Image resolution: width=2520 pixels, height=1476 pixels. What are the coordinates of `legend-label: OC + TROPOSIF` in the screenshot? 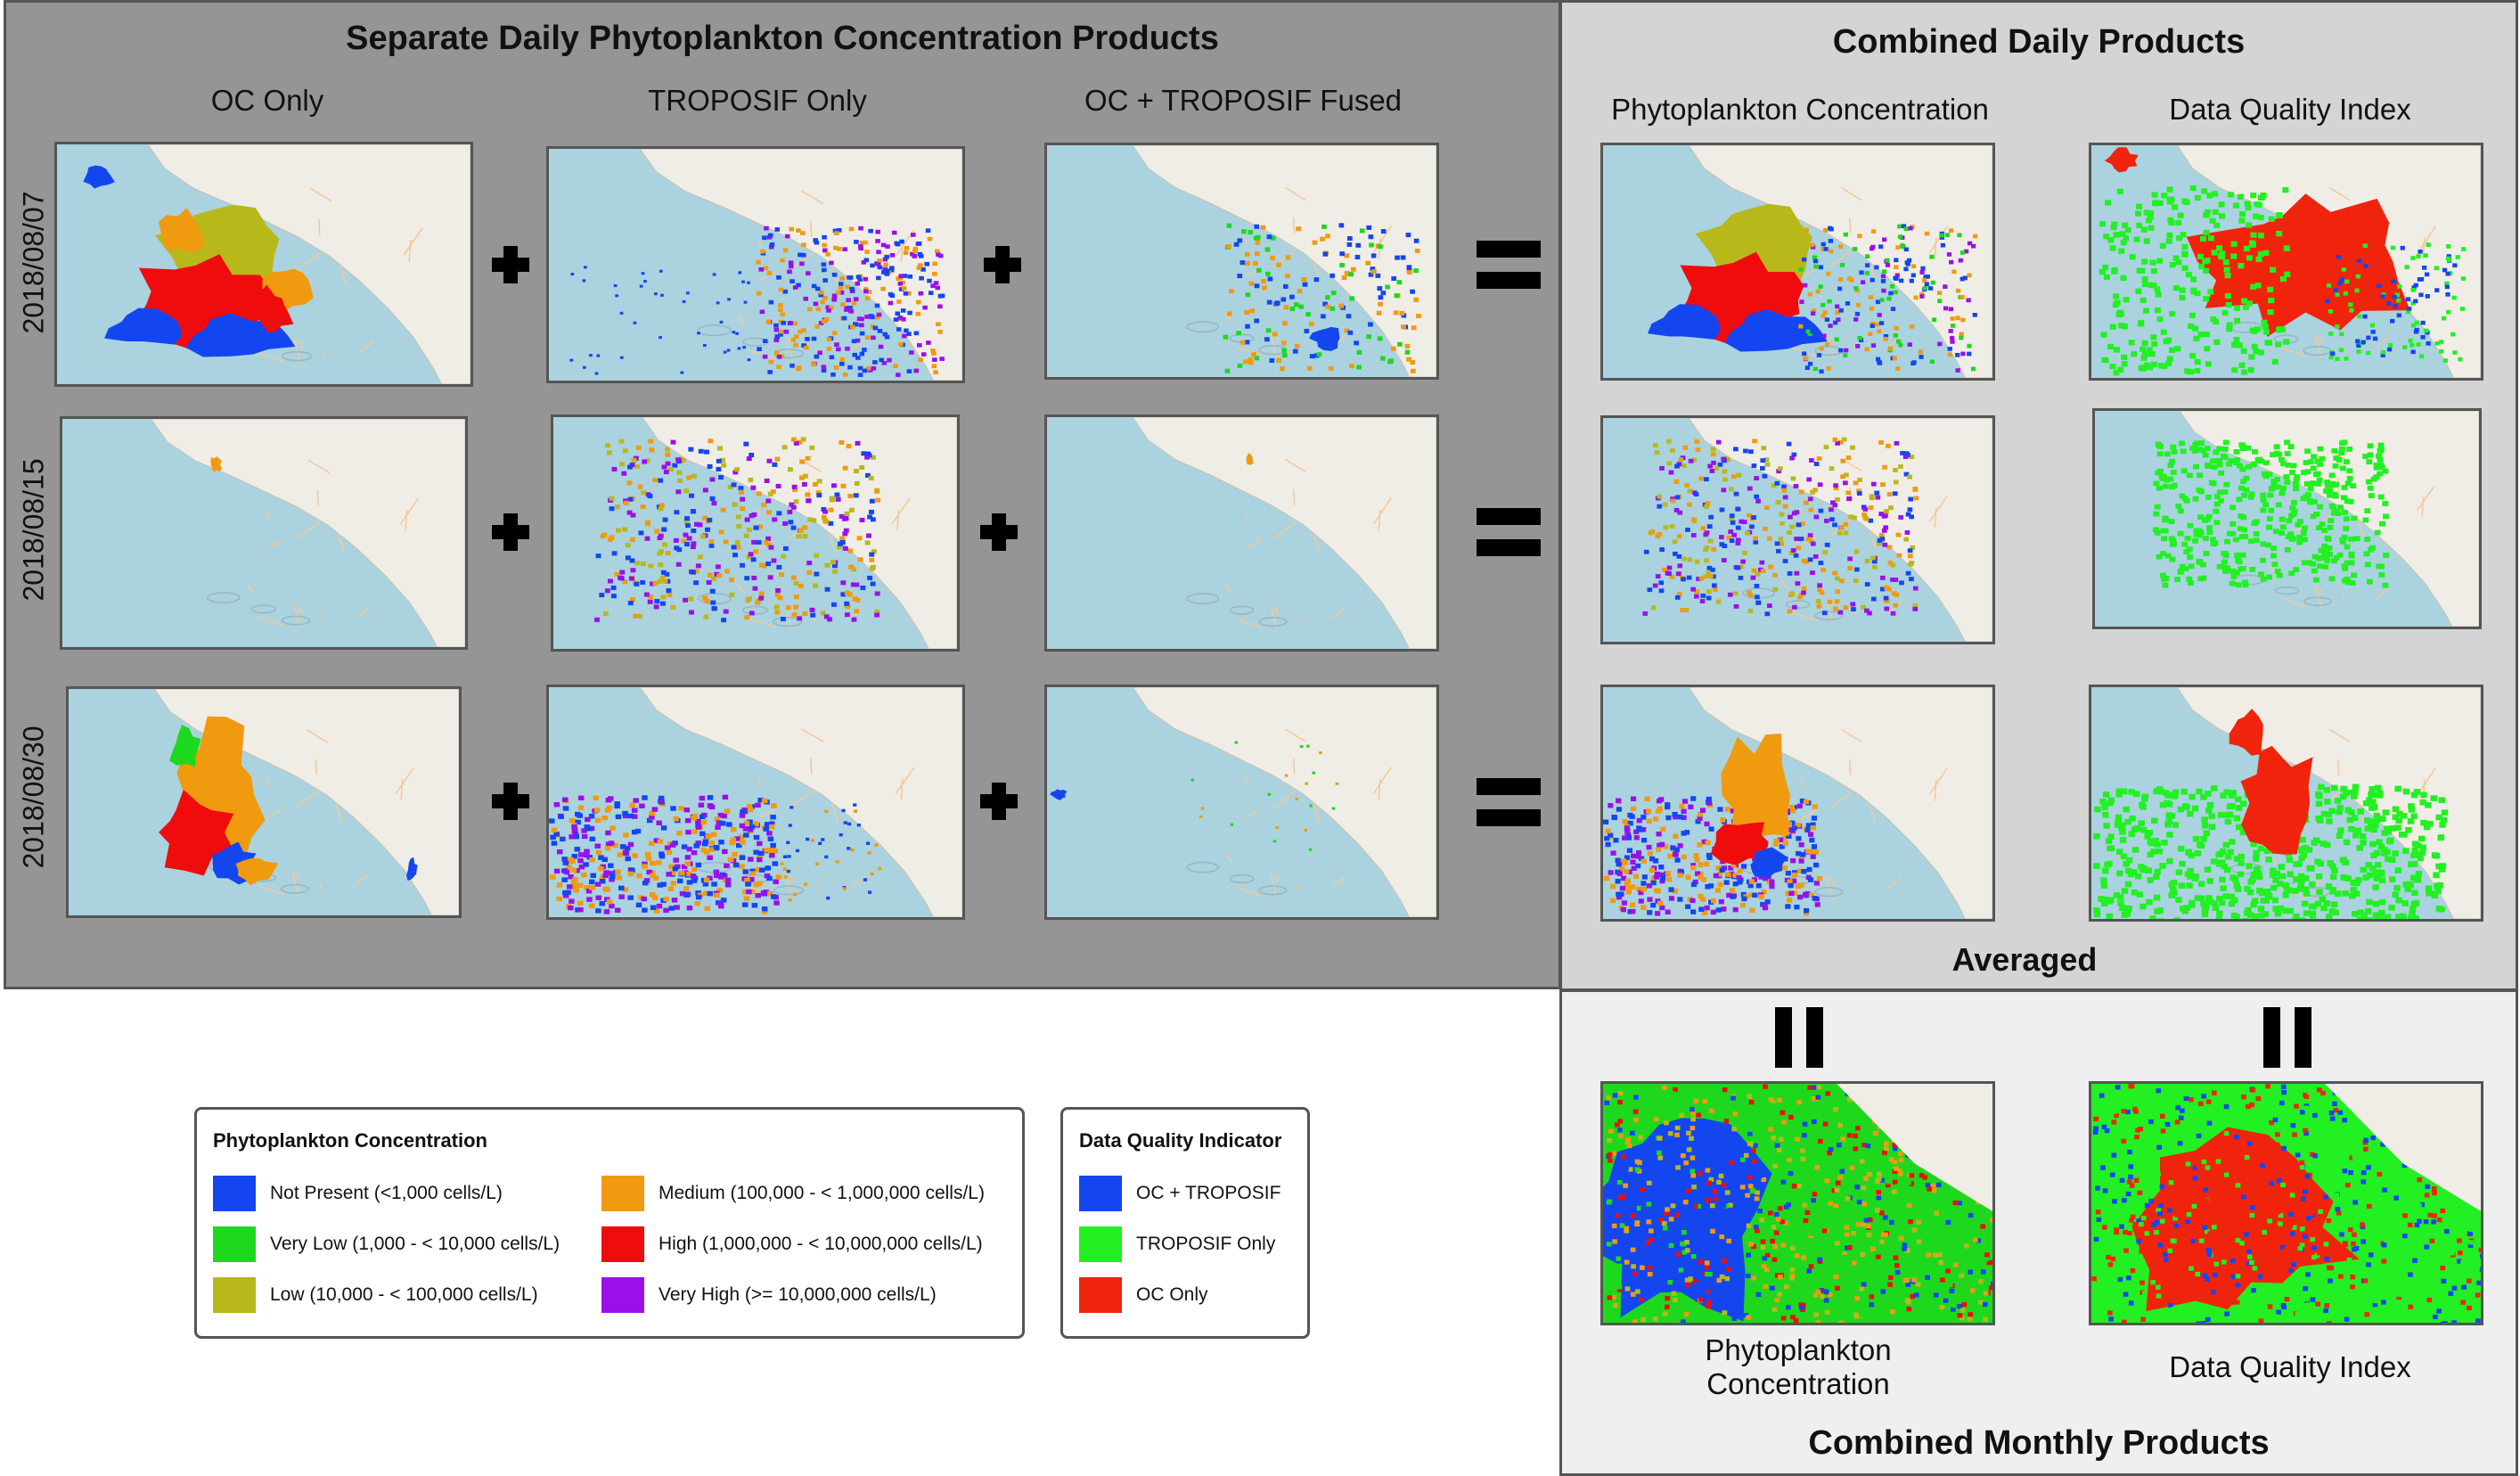 It's located at (1208, 1193).